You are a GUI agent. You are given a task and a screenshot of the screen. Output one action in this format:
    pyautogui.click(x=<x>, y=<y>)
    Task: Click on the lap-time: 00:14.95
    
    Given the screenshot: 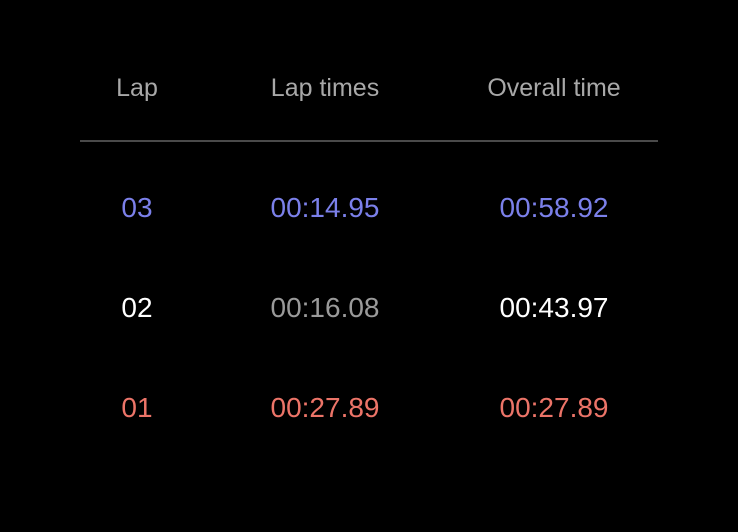 What is the action you would take?
    pyautogui.click(x=325, y=207)
    